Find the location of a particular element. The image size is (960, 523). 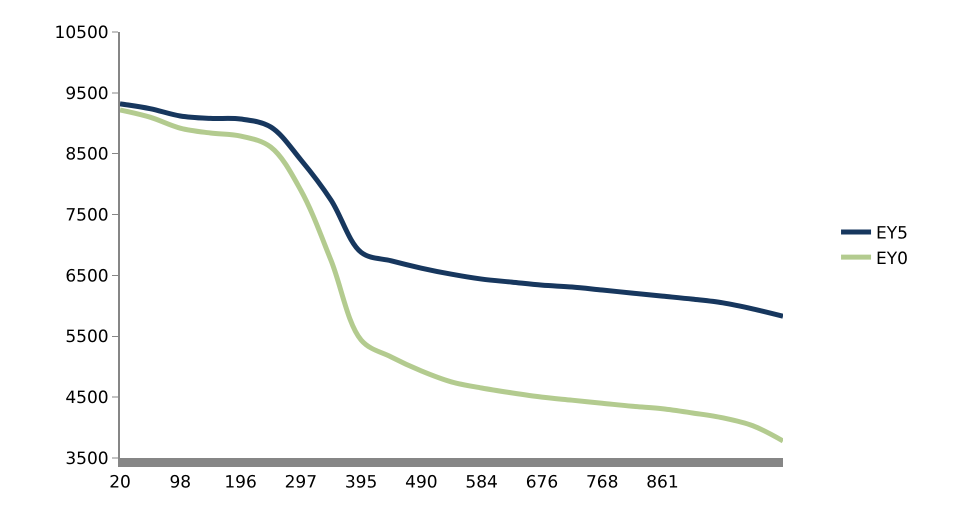

y-tick-label: 3500 is located at coordinates (87, 458).